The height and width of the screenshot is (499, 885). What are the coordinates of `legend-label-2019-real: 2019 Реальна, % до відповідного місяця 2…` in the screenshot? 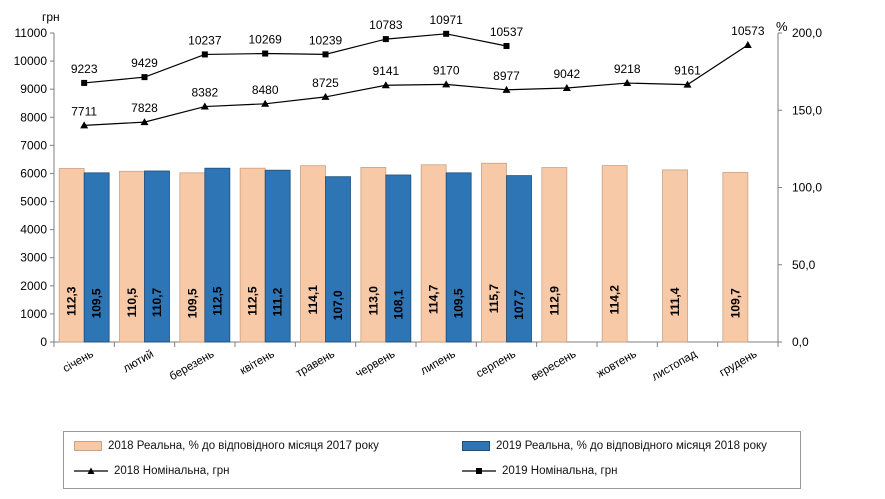 It's located at (631, 446).